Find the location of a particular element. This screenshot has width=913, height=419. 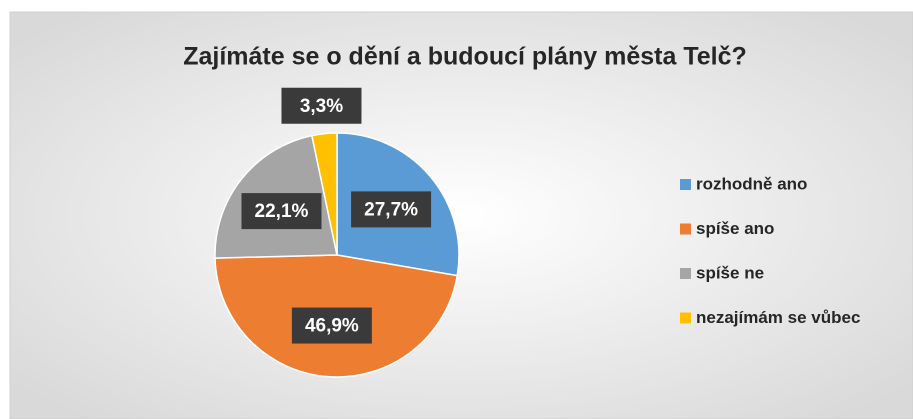

data-label-text: 22,1% is located at coordinates (282, 211).